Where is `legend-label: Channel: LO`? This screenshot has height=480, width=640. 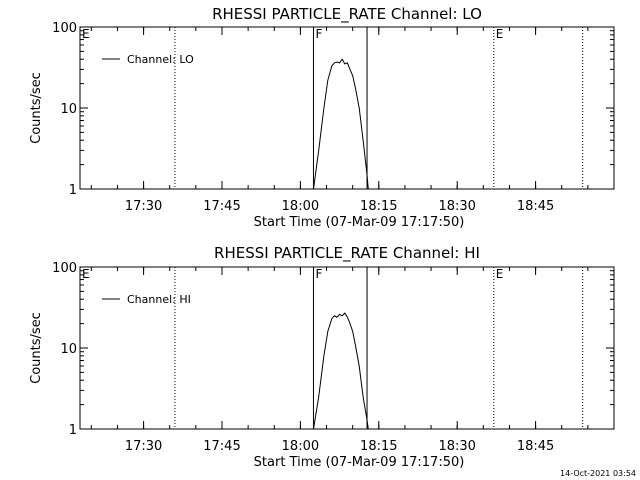 legend-label: Channel: LO is located at coordinates (160, 59).